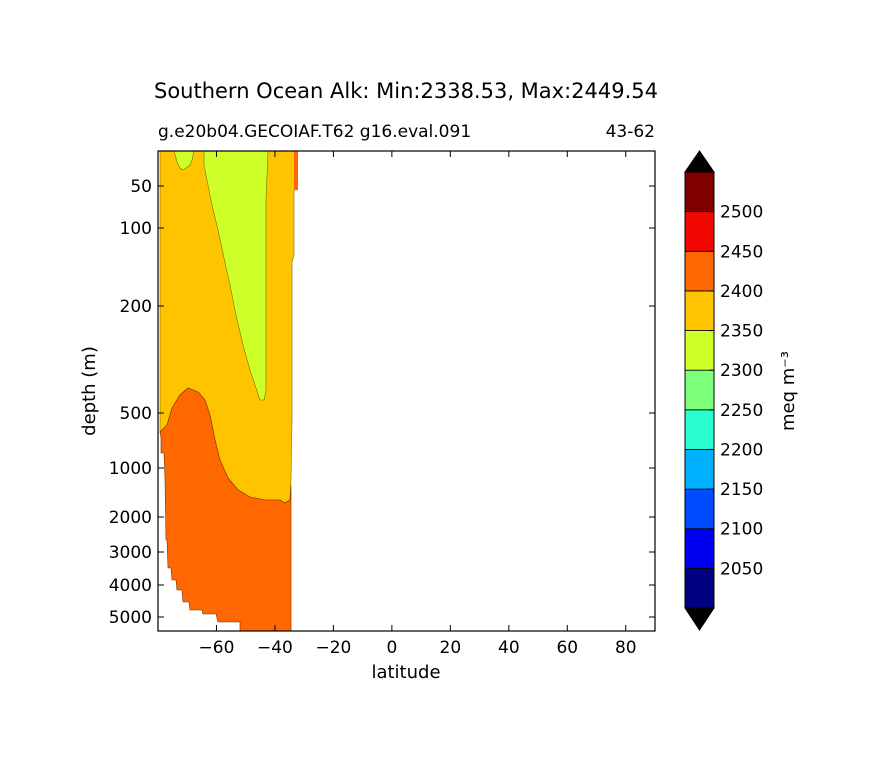 The height and width of the screenshot is (761, 879). I want to click on colorbar-frame, so click(699, 390).